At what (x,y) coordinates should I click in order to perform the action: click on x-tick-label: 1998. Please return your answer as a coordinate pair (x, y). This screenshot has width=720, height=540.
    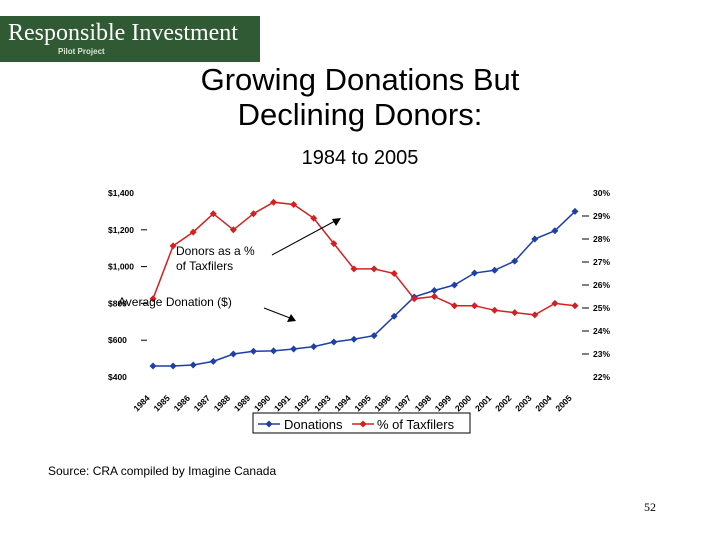
    Looking at the image, I should click on (423, 403).